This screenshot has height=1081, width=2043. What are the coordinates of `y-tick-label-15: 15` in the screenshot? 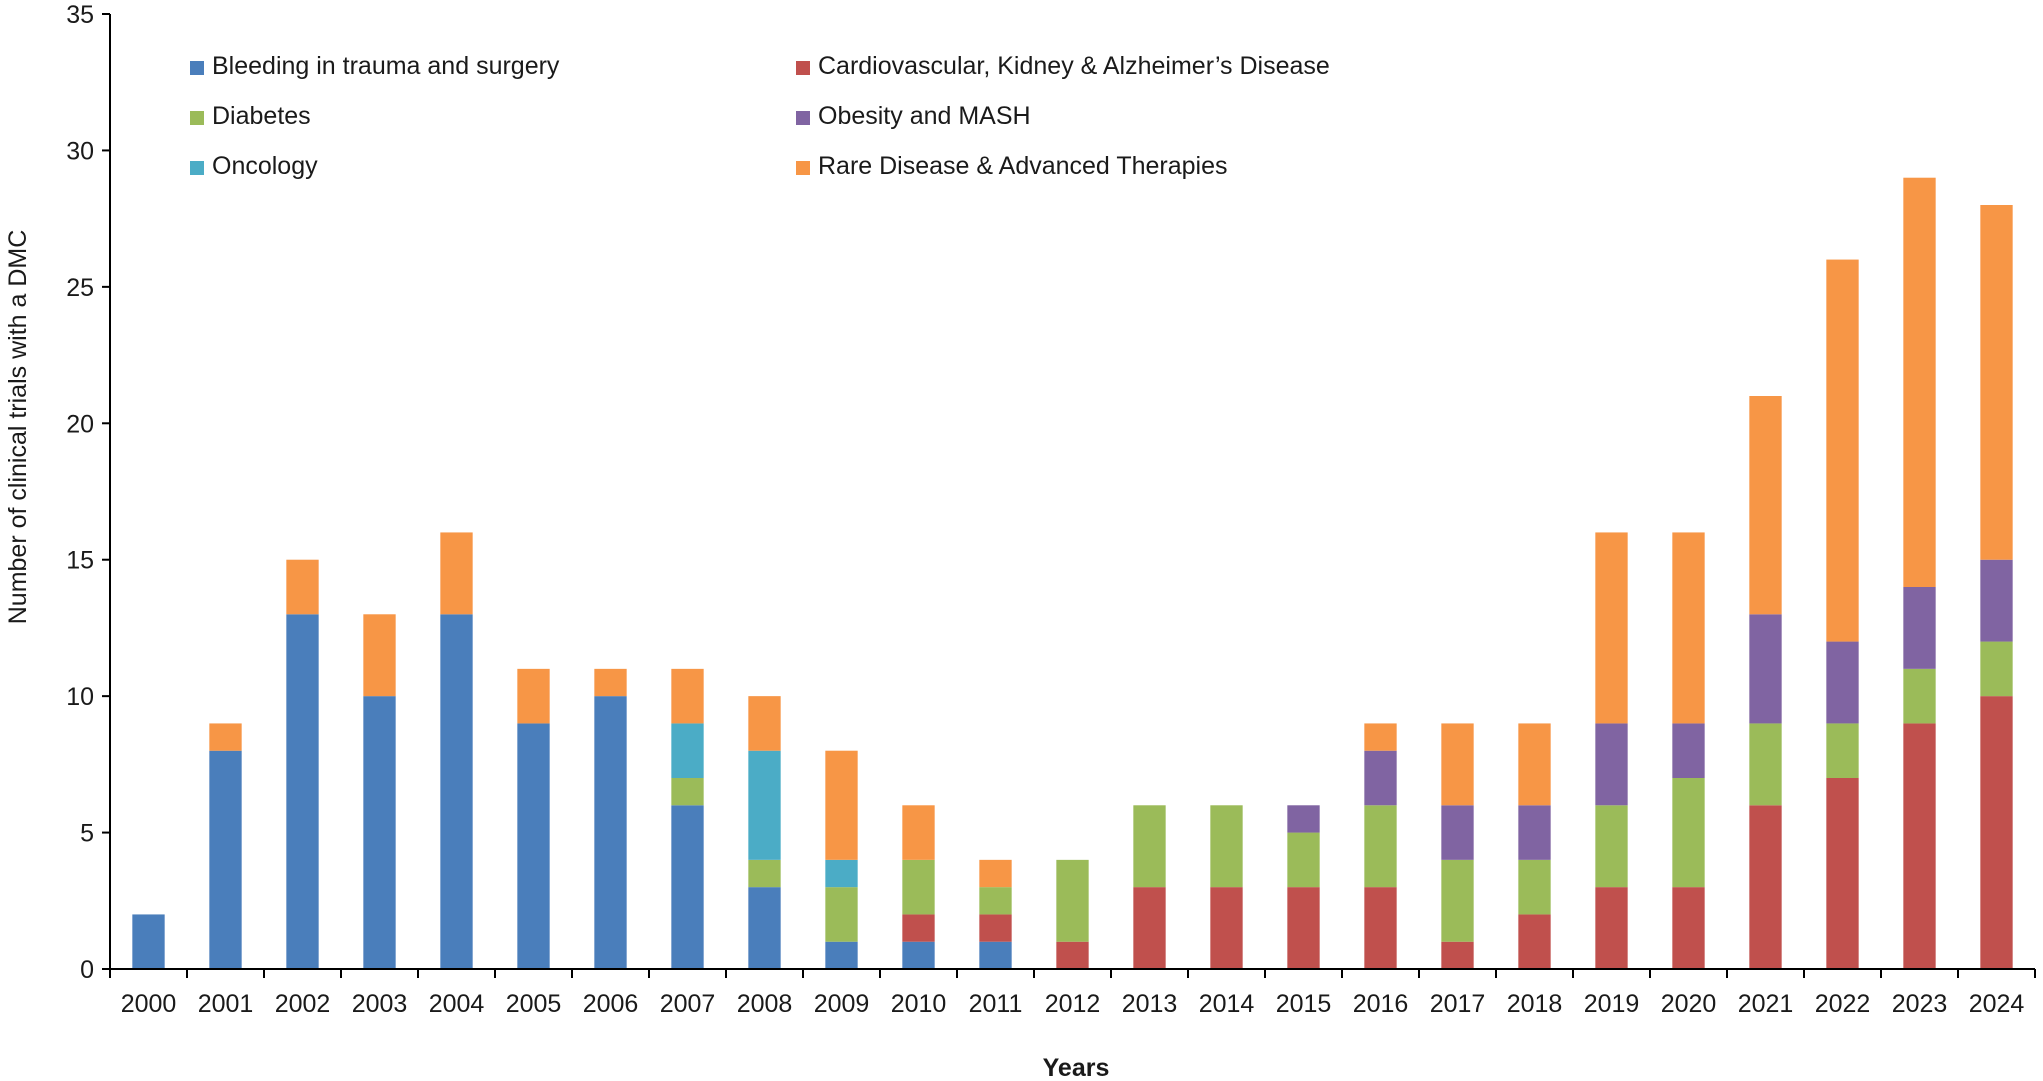 It's located at (80, 561).